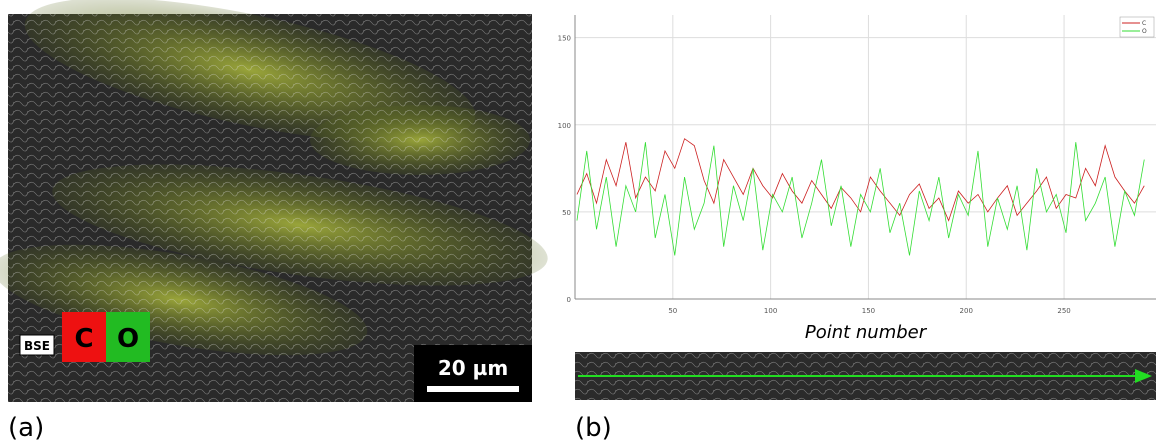 This screenshot has height=444, width=1156. Describe the element at coordinates (37, 346) in the screenshot. I see `bse-label: BSE` at that location.